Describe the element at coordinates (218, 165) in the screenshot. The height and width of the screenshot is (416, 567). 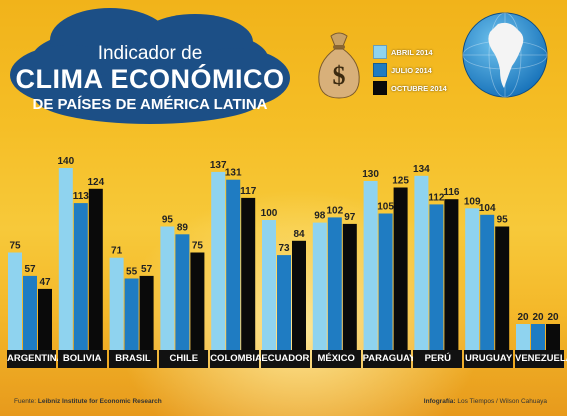
I see `data-label: 137` at that location.